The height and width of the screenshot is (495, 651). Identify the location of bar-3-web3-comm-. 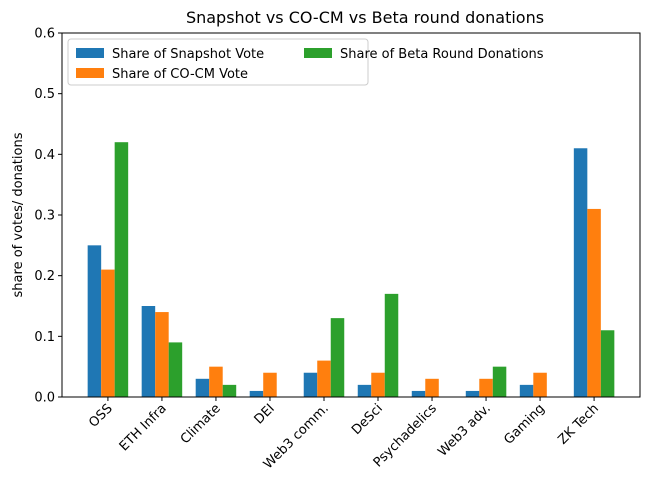
(337, 357).